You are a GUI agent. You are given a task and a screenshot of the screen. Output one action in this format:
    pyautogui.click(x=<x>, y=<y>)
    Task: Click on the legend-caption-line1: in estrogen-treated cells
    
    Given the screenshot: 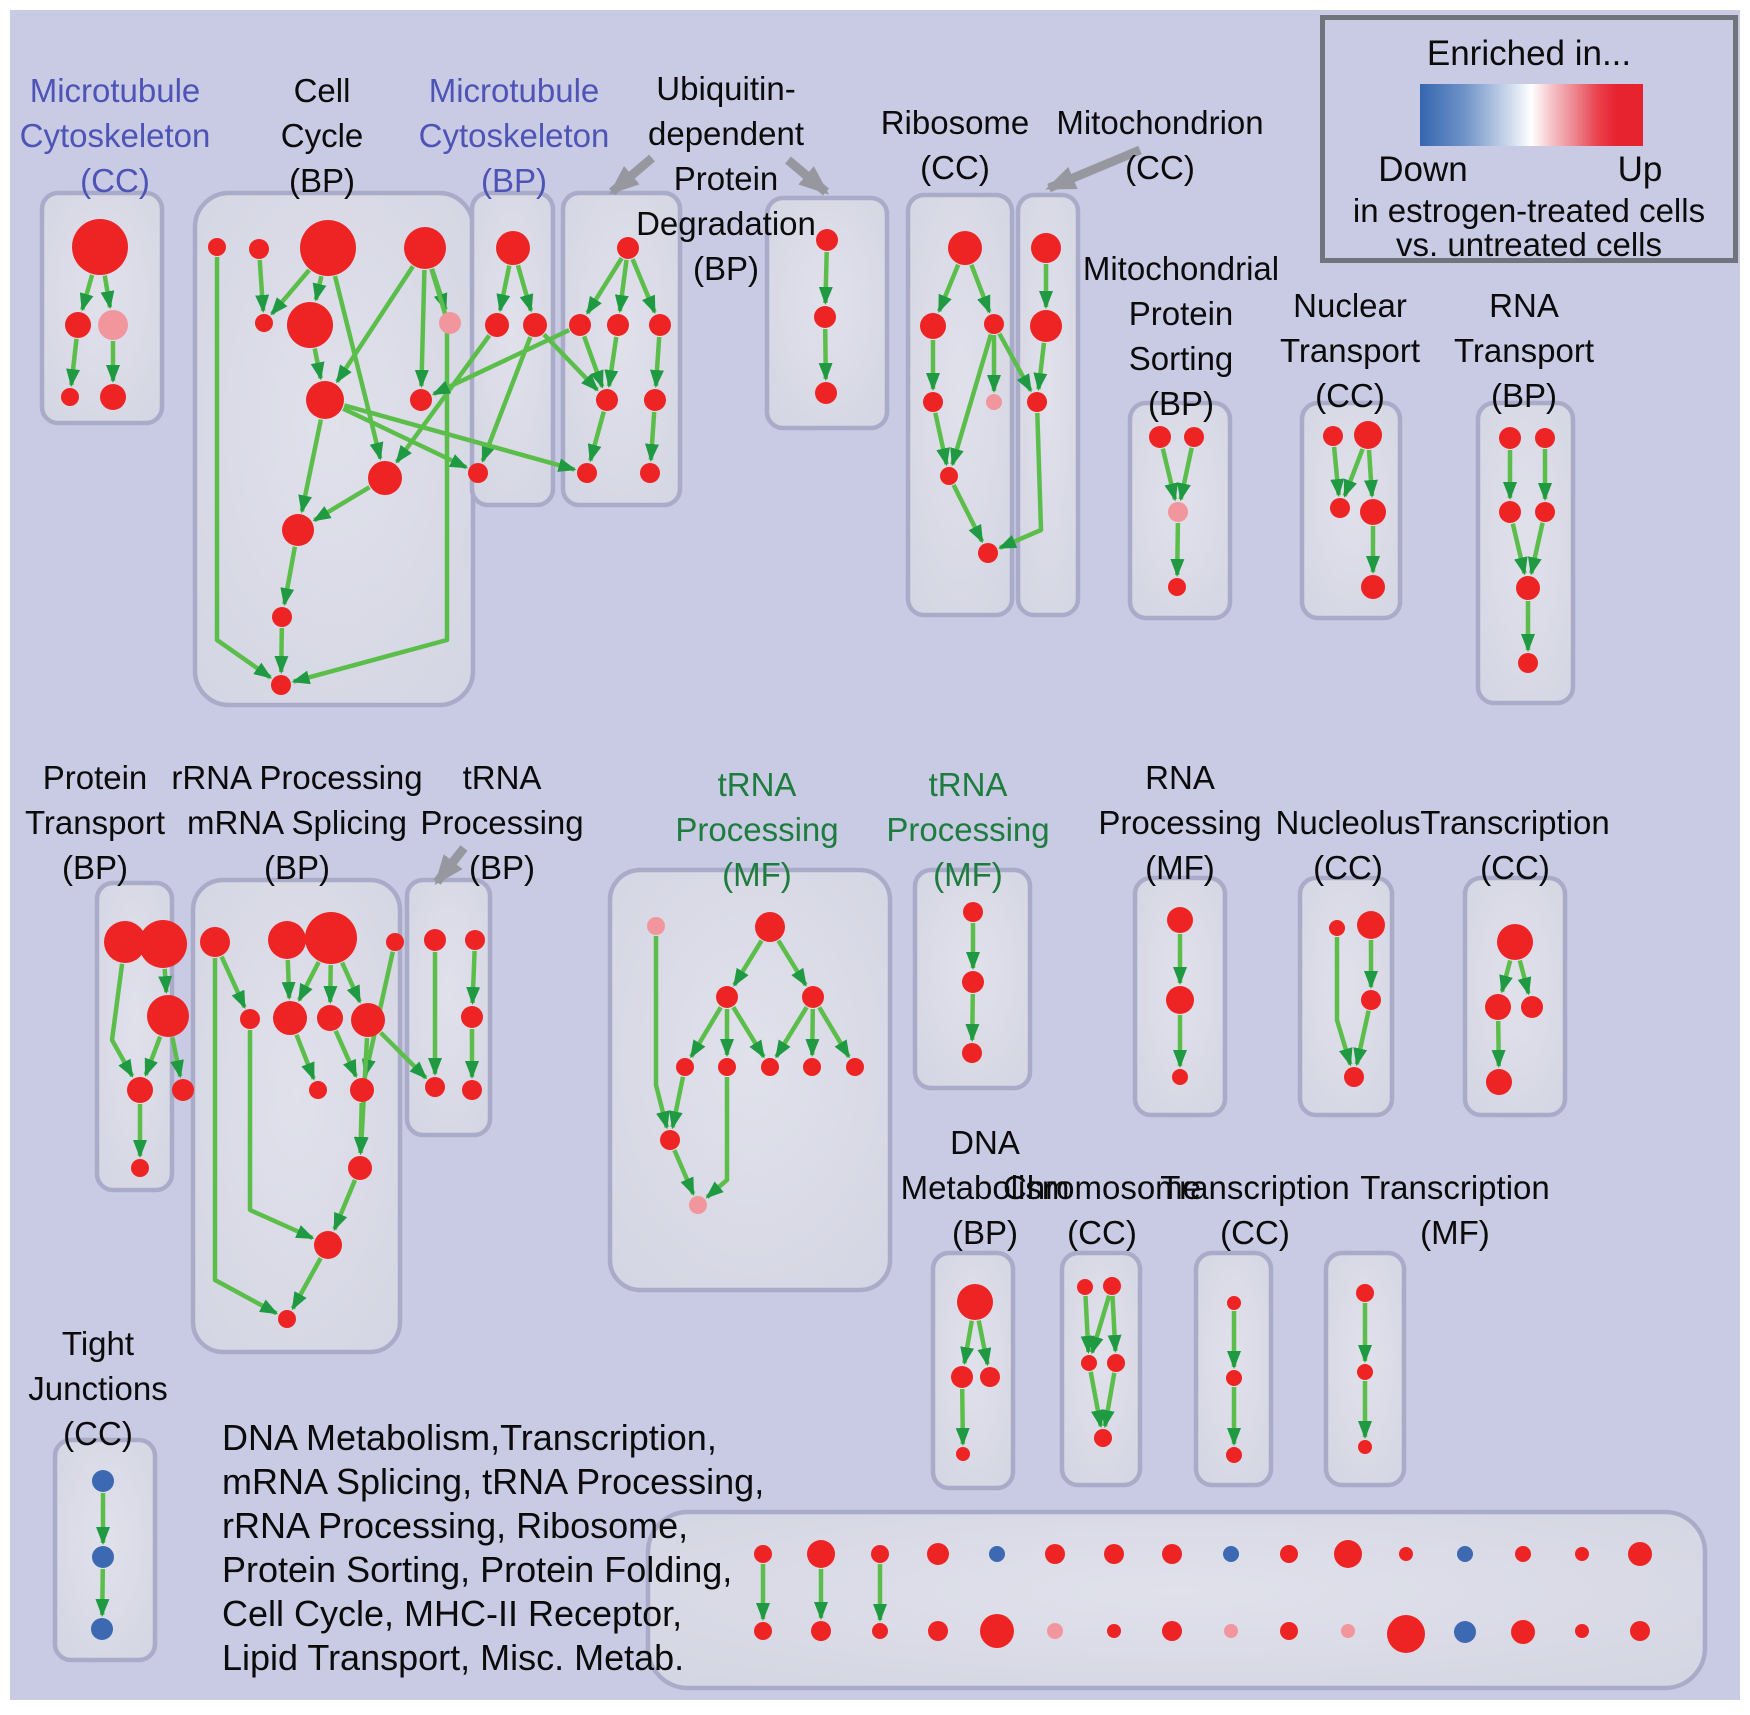 What is the action you would take?
    pyautogui.click(x=1529, y=210)
    